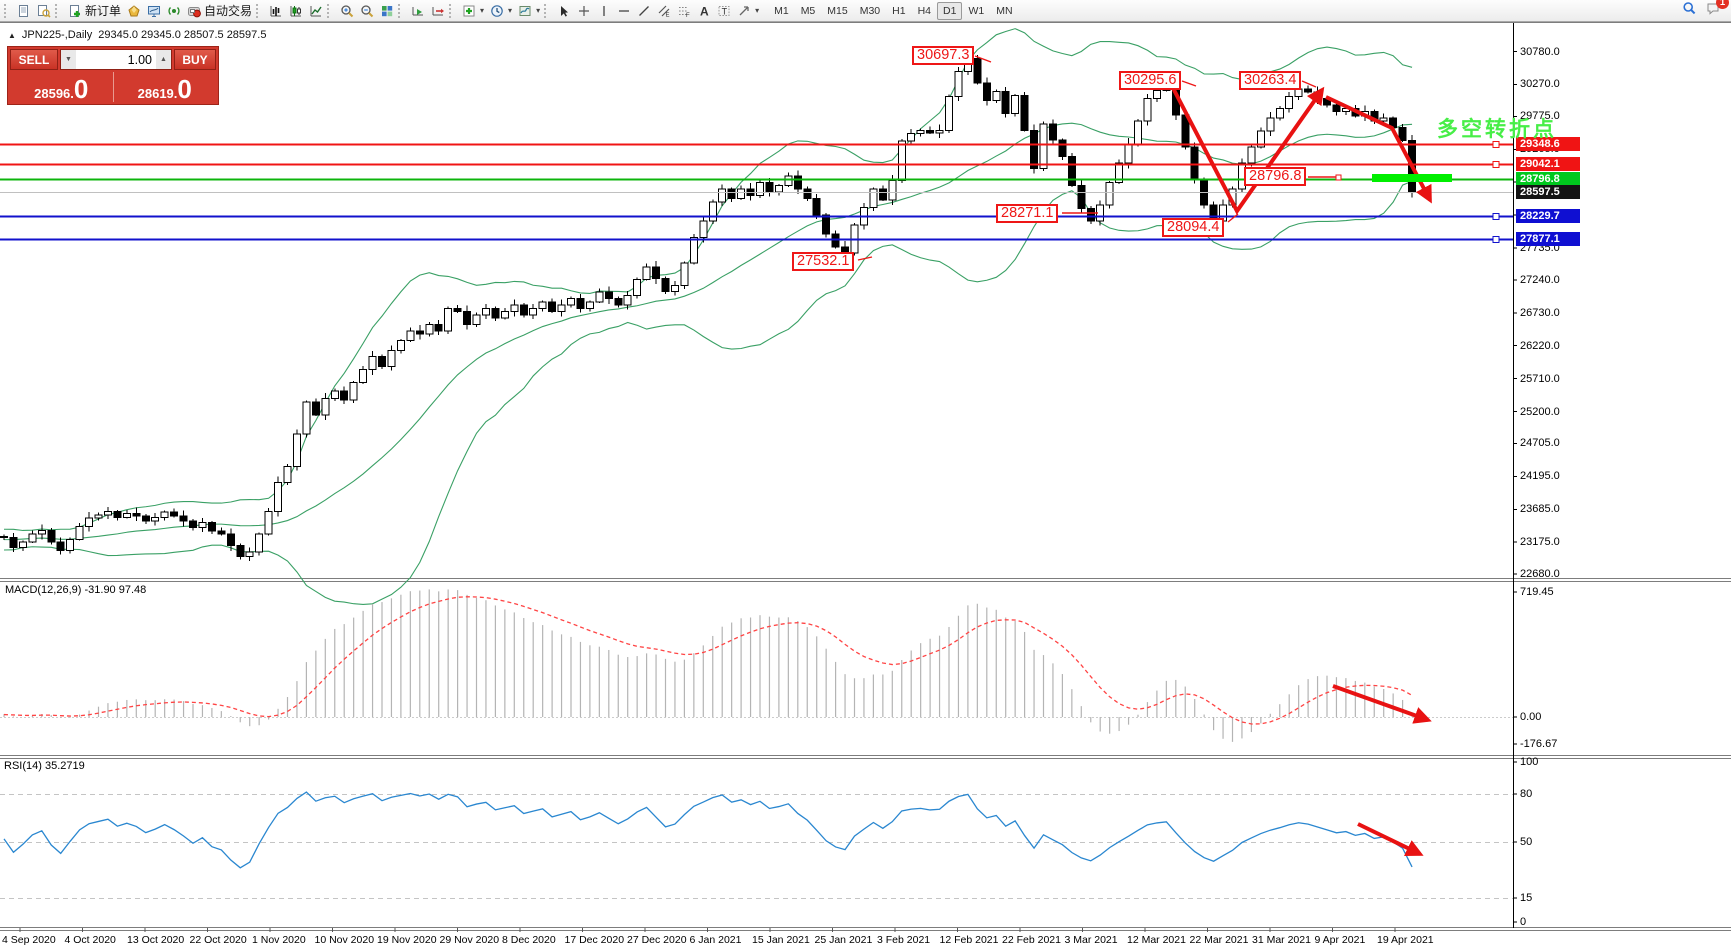 This screenshot has height=949, width=1731. Describe the element at coordinates (1150, 80) in the screenshot. I see `price-annotation: 30295.6` at that location.